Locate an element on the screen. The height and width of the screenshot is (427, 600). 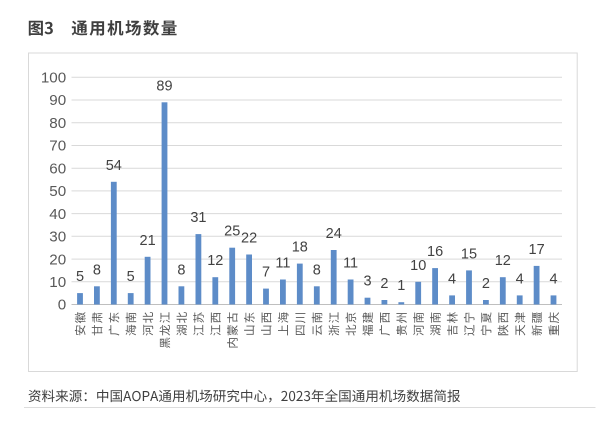
svg-text: 80 is located at coordinates (57, 123).